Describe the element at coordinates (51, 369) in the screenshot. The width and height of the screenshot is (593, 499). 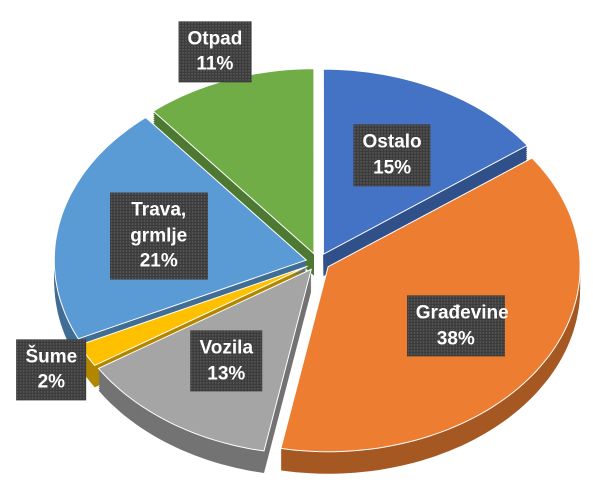
I see `data-label: Šume 2%` at that location.